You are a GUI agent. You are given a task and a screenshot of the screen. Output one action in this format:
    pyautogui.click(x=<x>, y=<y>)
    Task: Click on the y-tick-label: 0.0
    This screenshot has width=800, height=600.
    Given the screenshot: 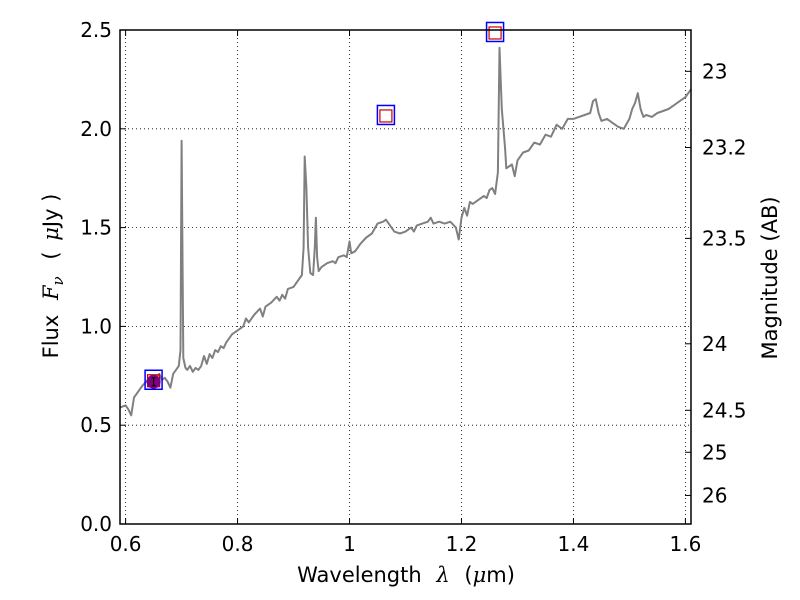 What is the action you would take?
    pyautogui.click(x=96, y=524)
    